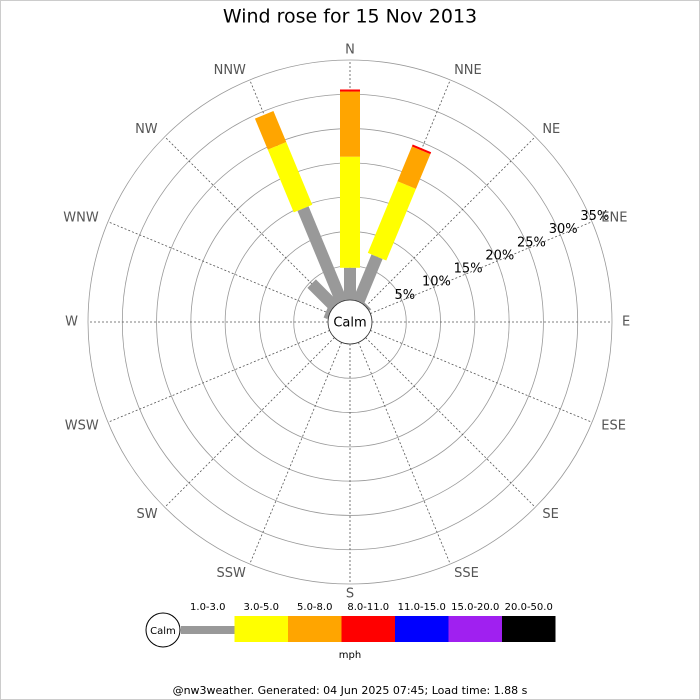 The image size is (700, 700). I want to click on legend-label: 8.0-11.0, so click(368, 607).